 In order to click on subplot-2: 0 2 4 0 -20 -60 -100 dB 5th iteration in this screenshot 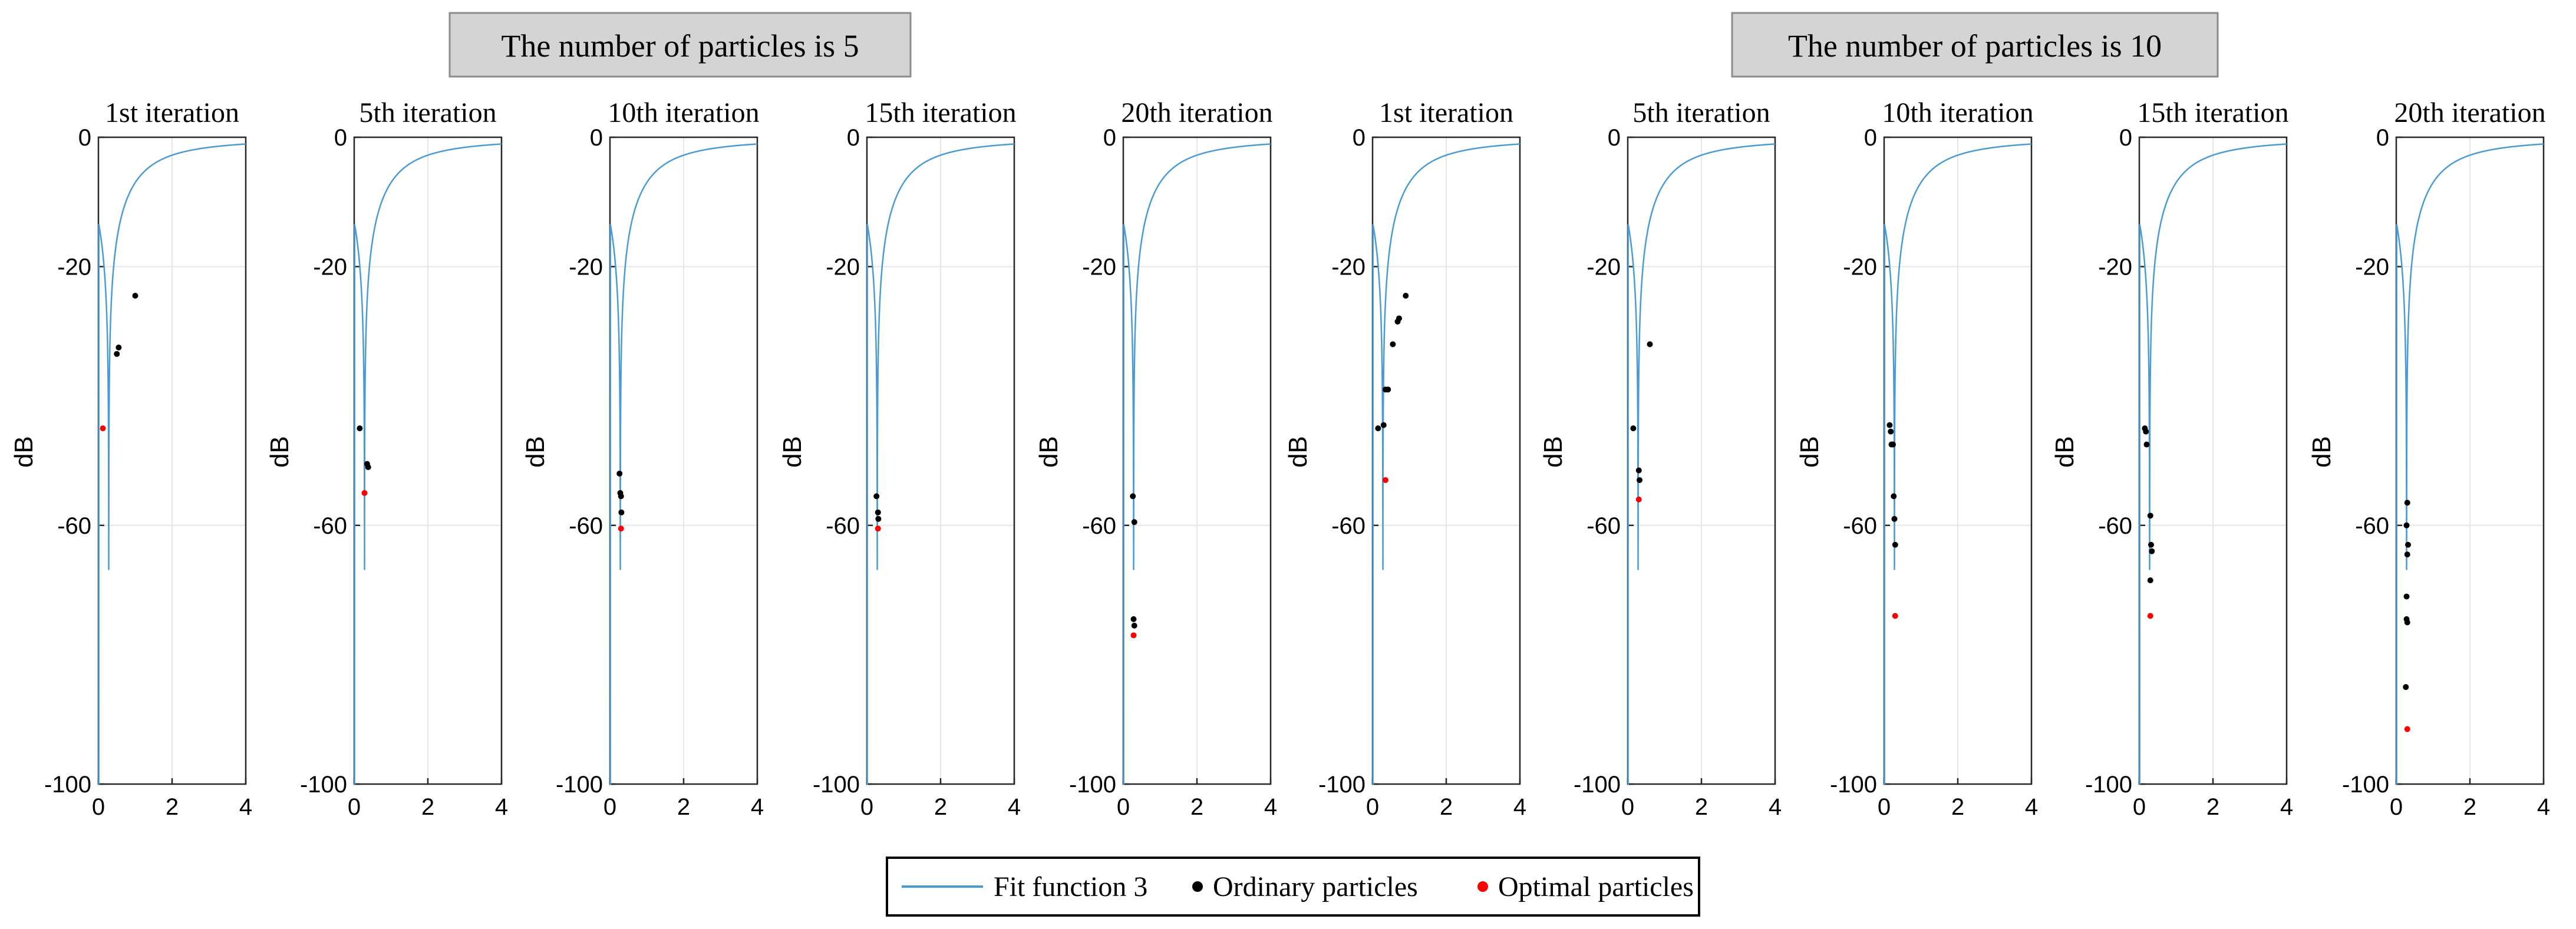, I will do `click(387, 459)`.